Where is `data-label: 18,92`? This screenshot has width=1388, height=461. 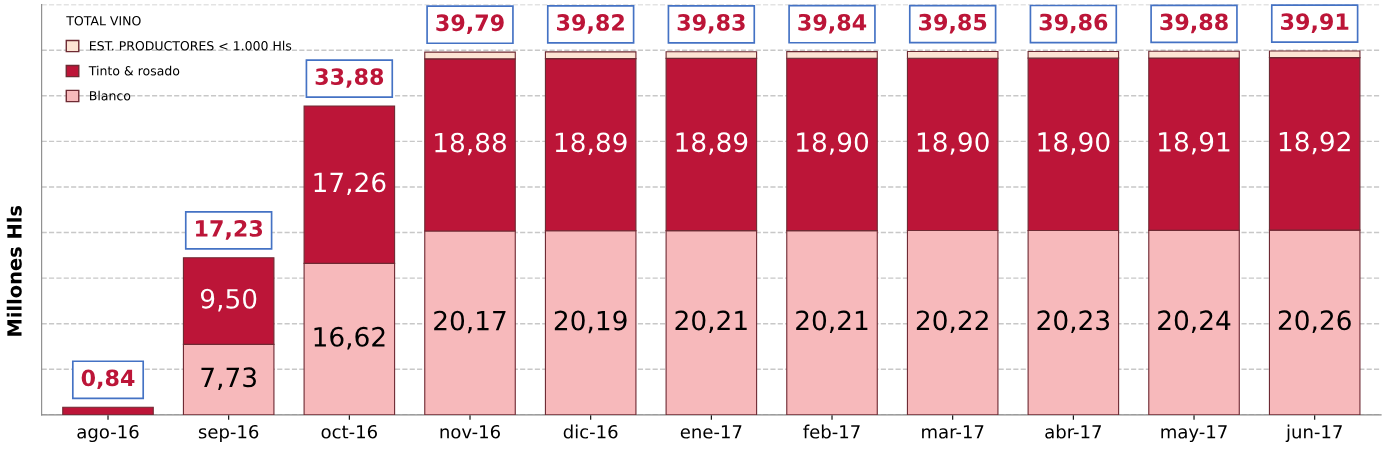 data-label: 18,92 is located at coordinates (1314, 143).